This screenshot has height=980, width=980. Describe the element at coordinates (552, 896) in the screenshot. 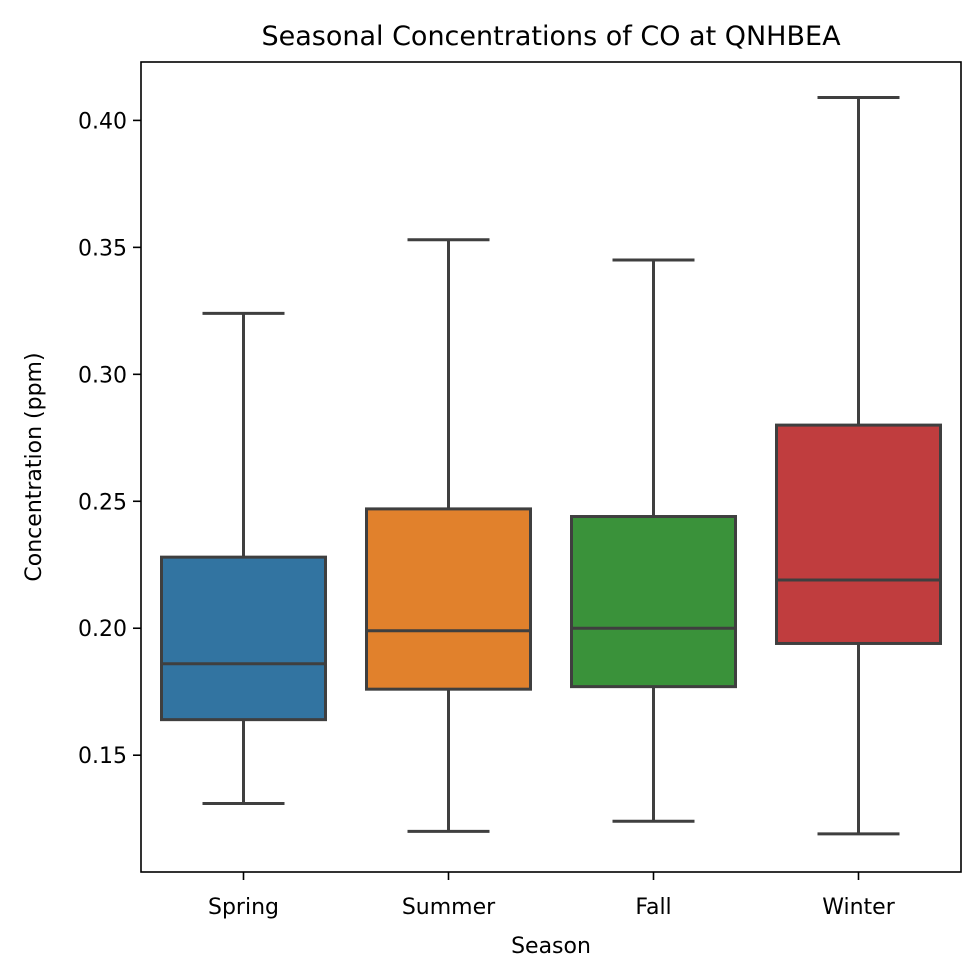

I see `x-axis: Spring Summer Fall Winter` at that location.